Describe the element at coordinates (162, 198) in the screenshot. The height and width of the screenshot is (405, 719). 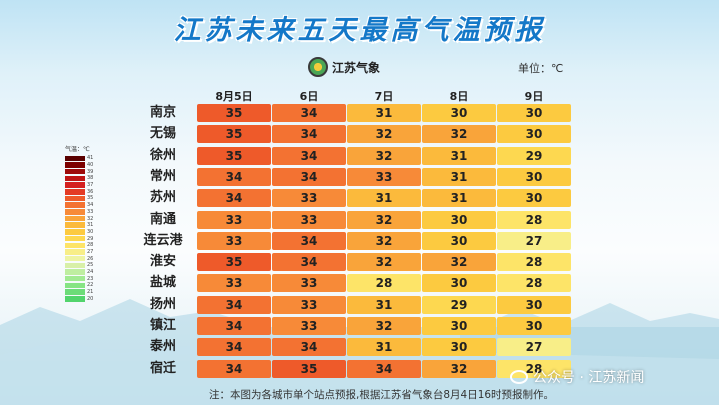
I see `city-name: 苏州` at that location.